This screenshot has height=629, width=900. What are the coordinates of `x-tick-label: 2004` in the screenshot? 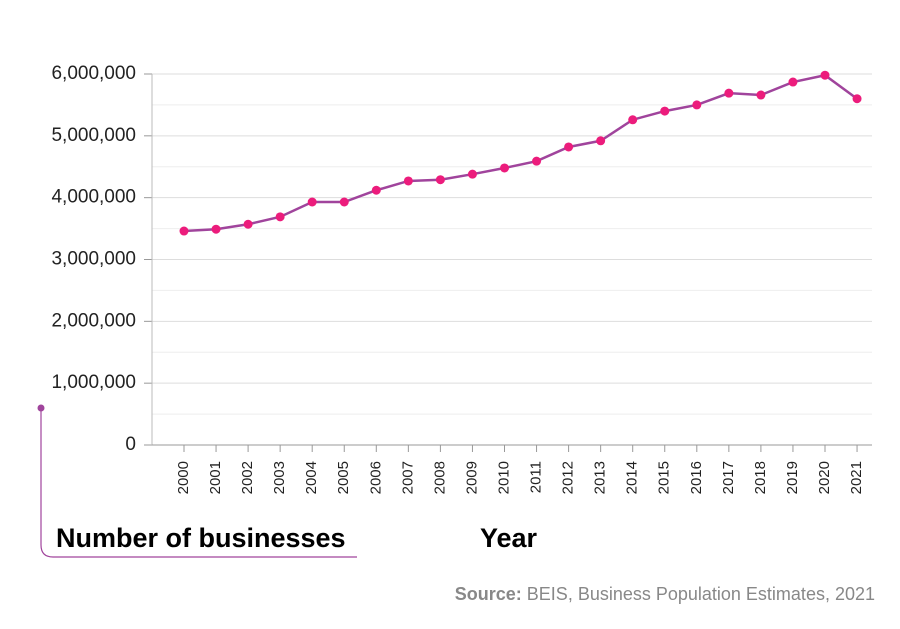 It's located at (311, 477).